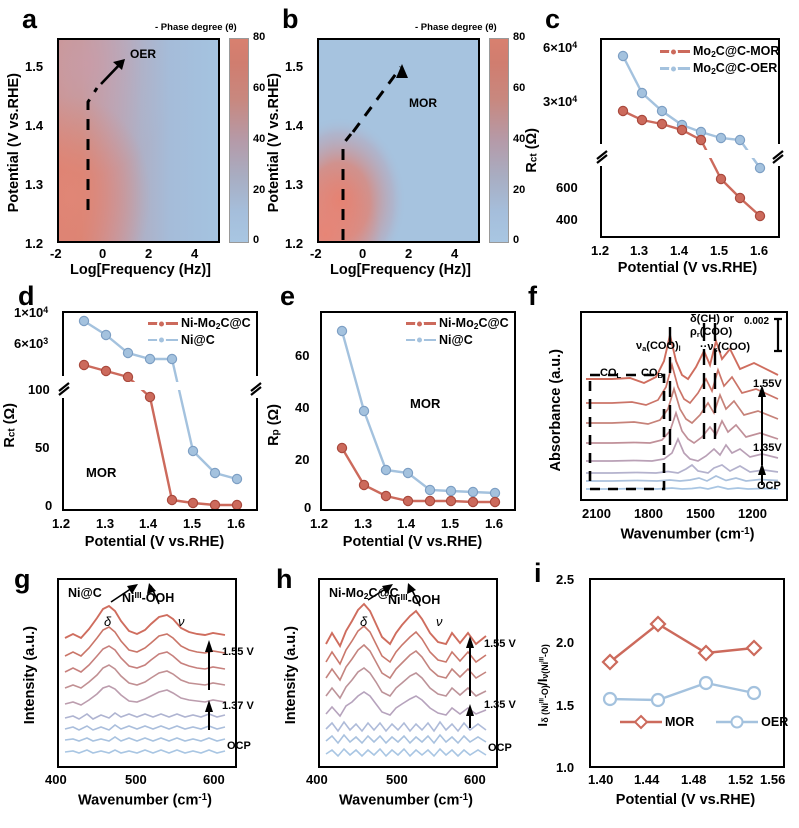 This screenshot has height=828, width=799. I want to click on ylabel-a: Potential (V vs.RHE), so click(14, 142).